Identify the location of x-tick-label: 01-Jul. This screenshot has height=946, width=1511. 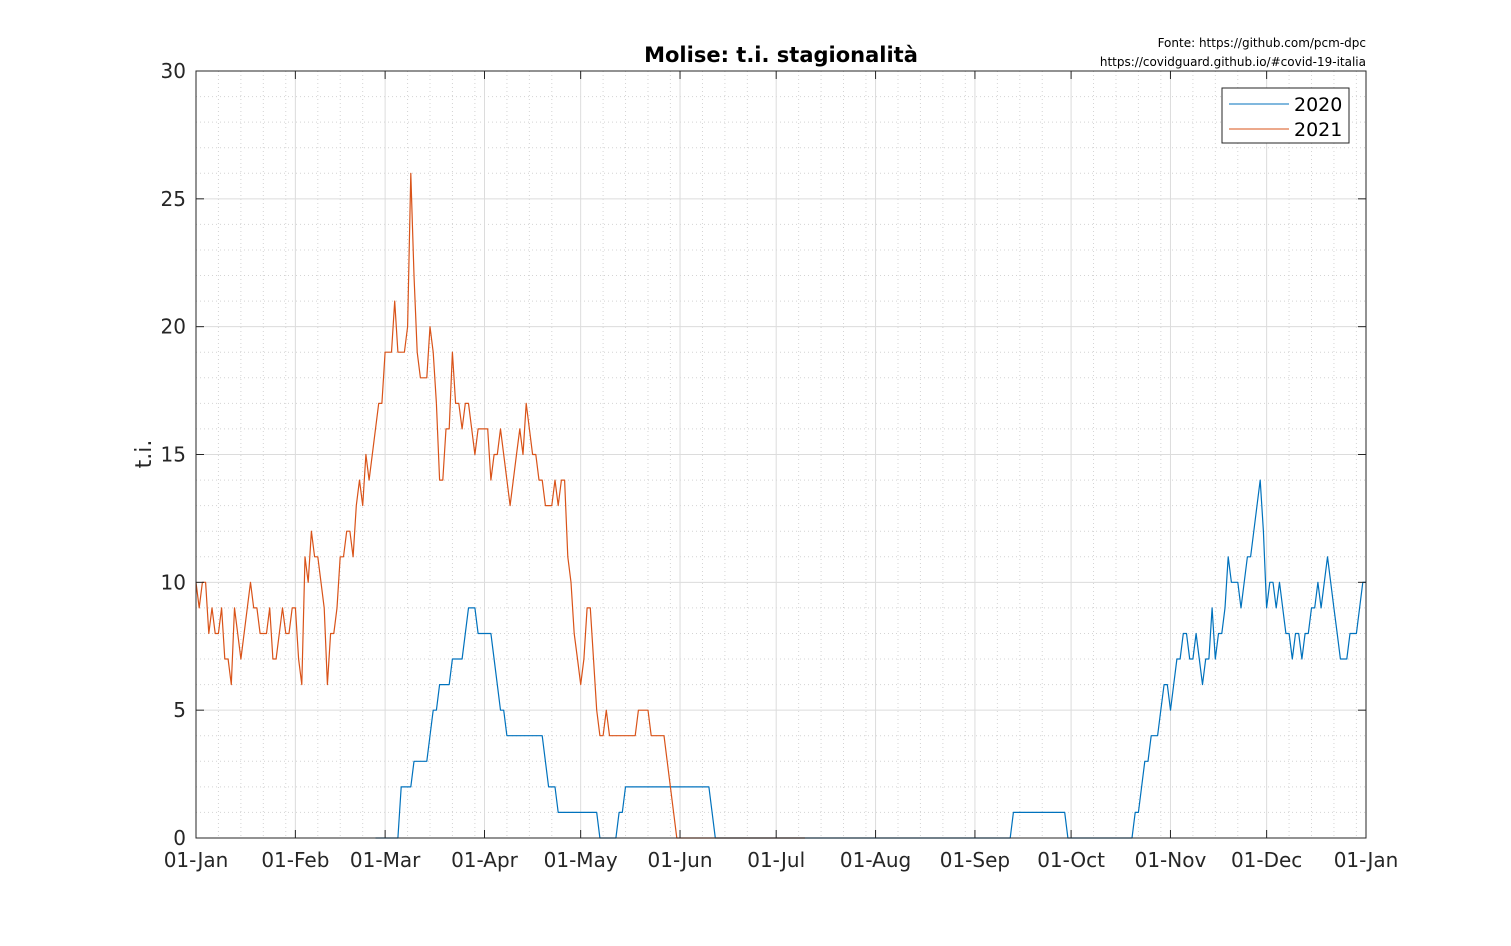
(776, 860).